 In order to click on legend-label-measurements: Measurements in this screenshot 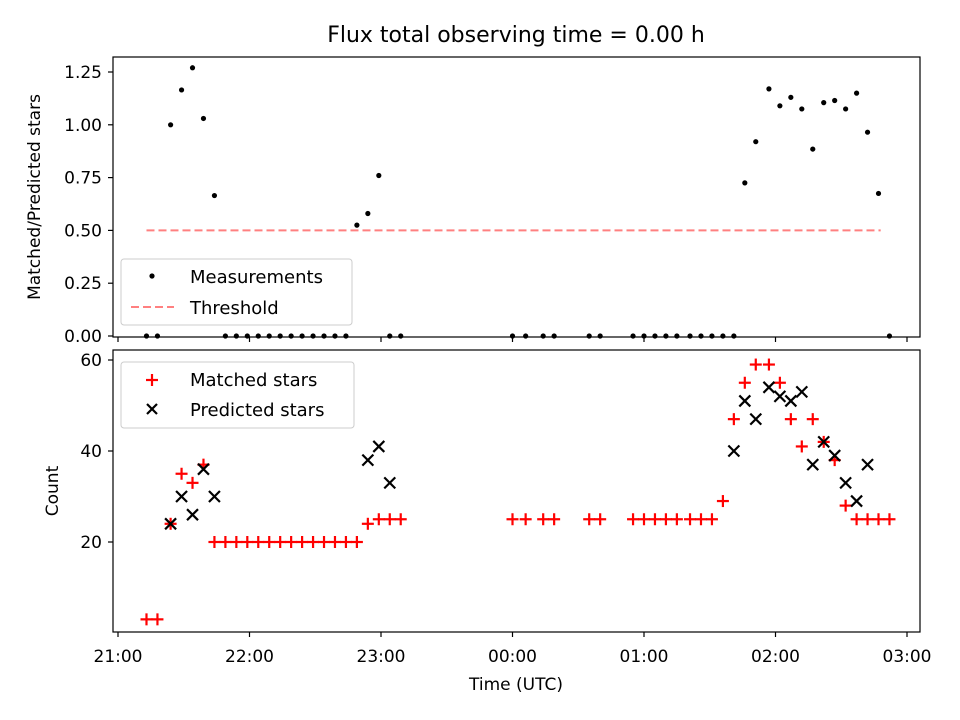, I will do `click(256, 277)`.